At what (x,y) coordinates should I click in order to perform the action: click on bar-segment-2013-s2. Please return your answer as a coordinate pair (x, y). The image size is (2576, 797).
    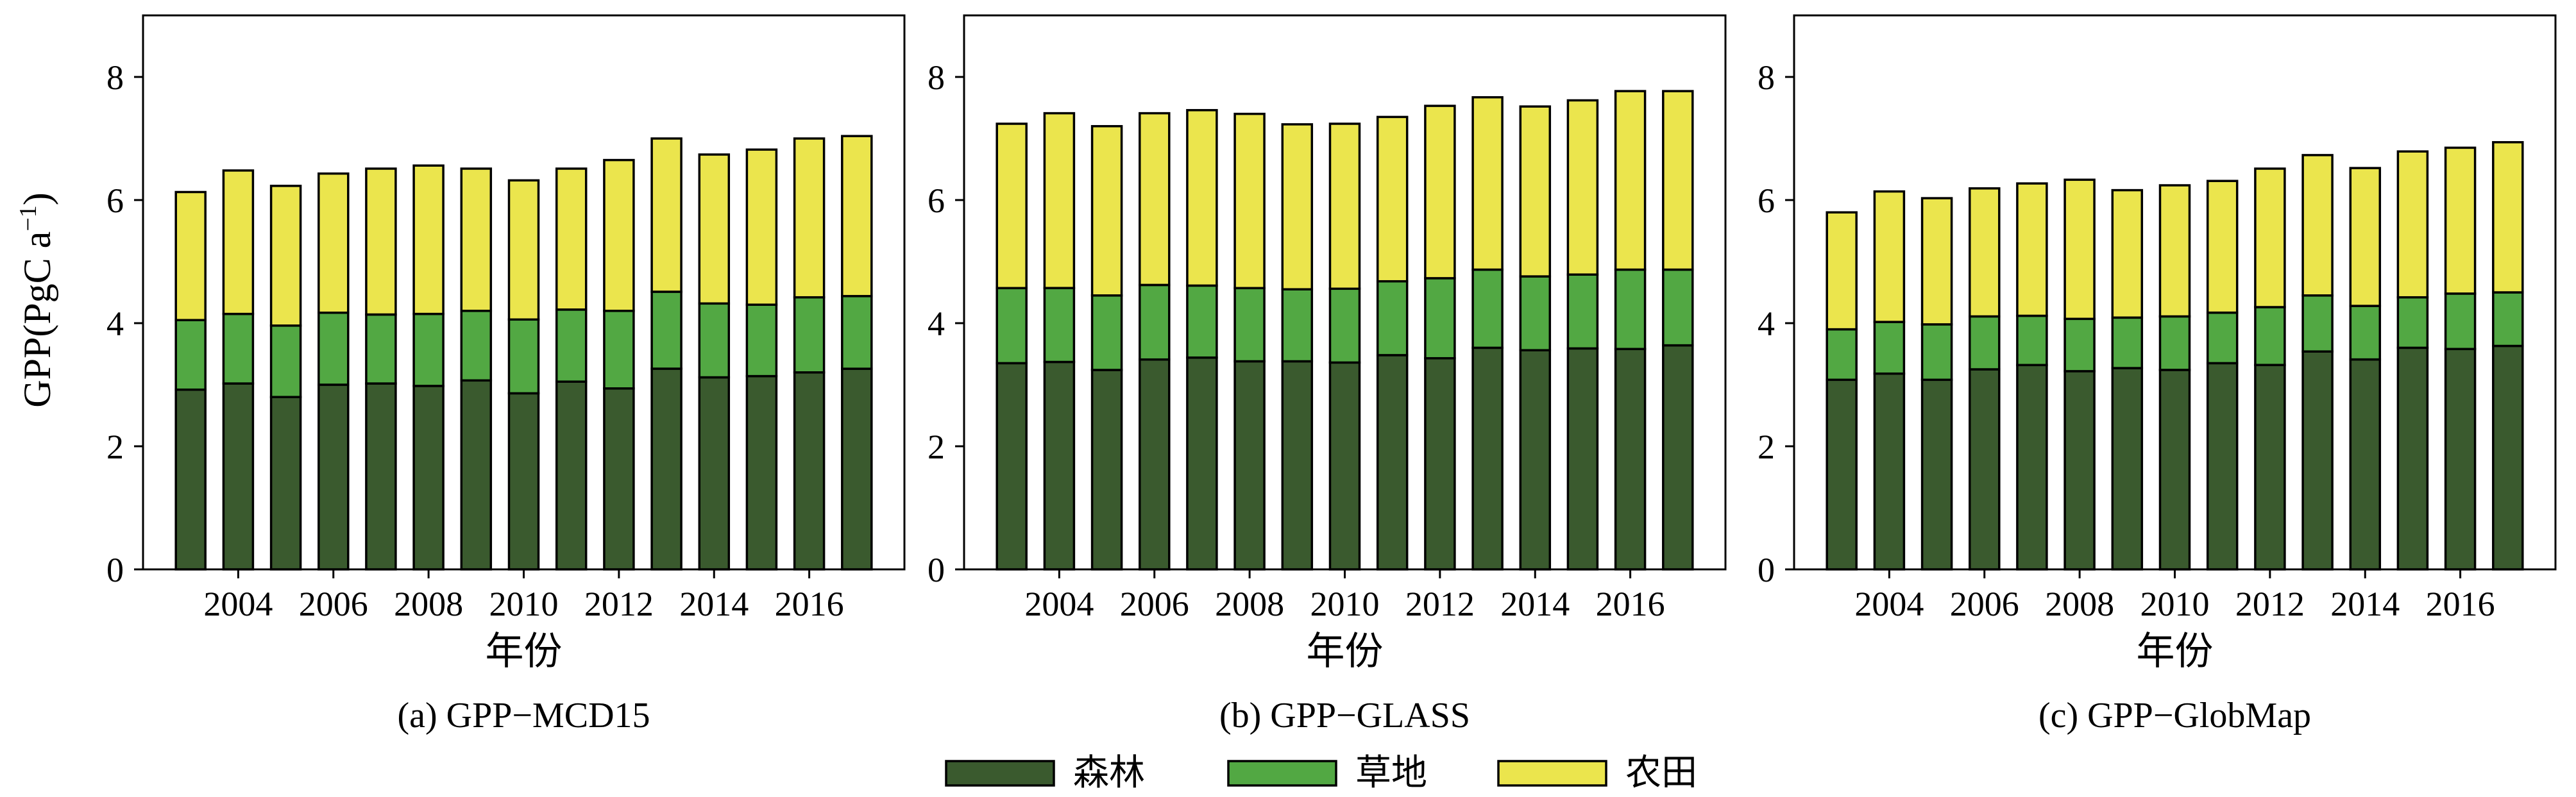
    Looking at the image, I should click on (2317, 323).